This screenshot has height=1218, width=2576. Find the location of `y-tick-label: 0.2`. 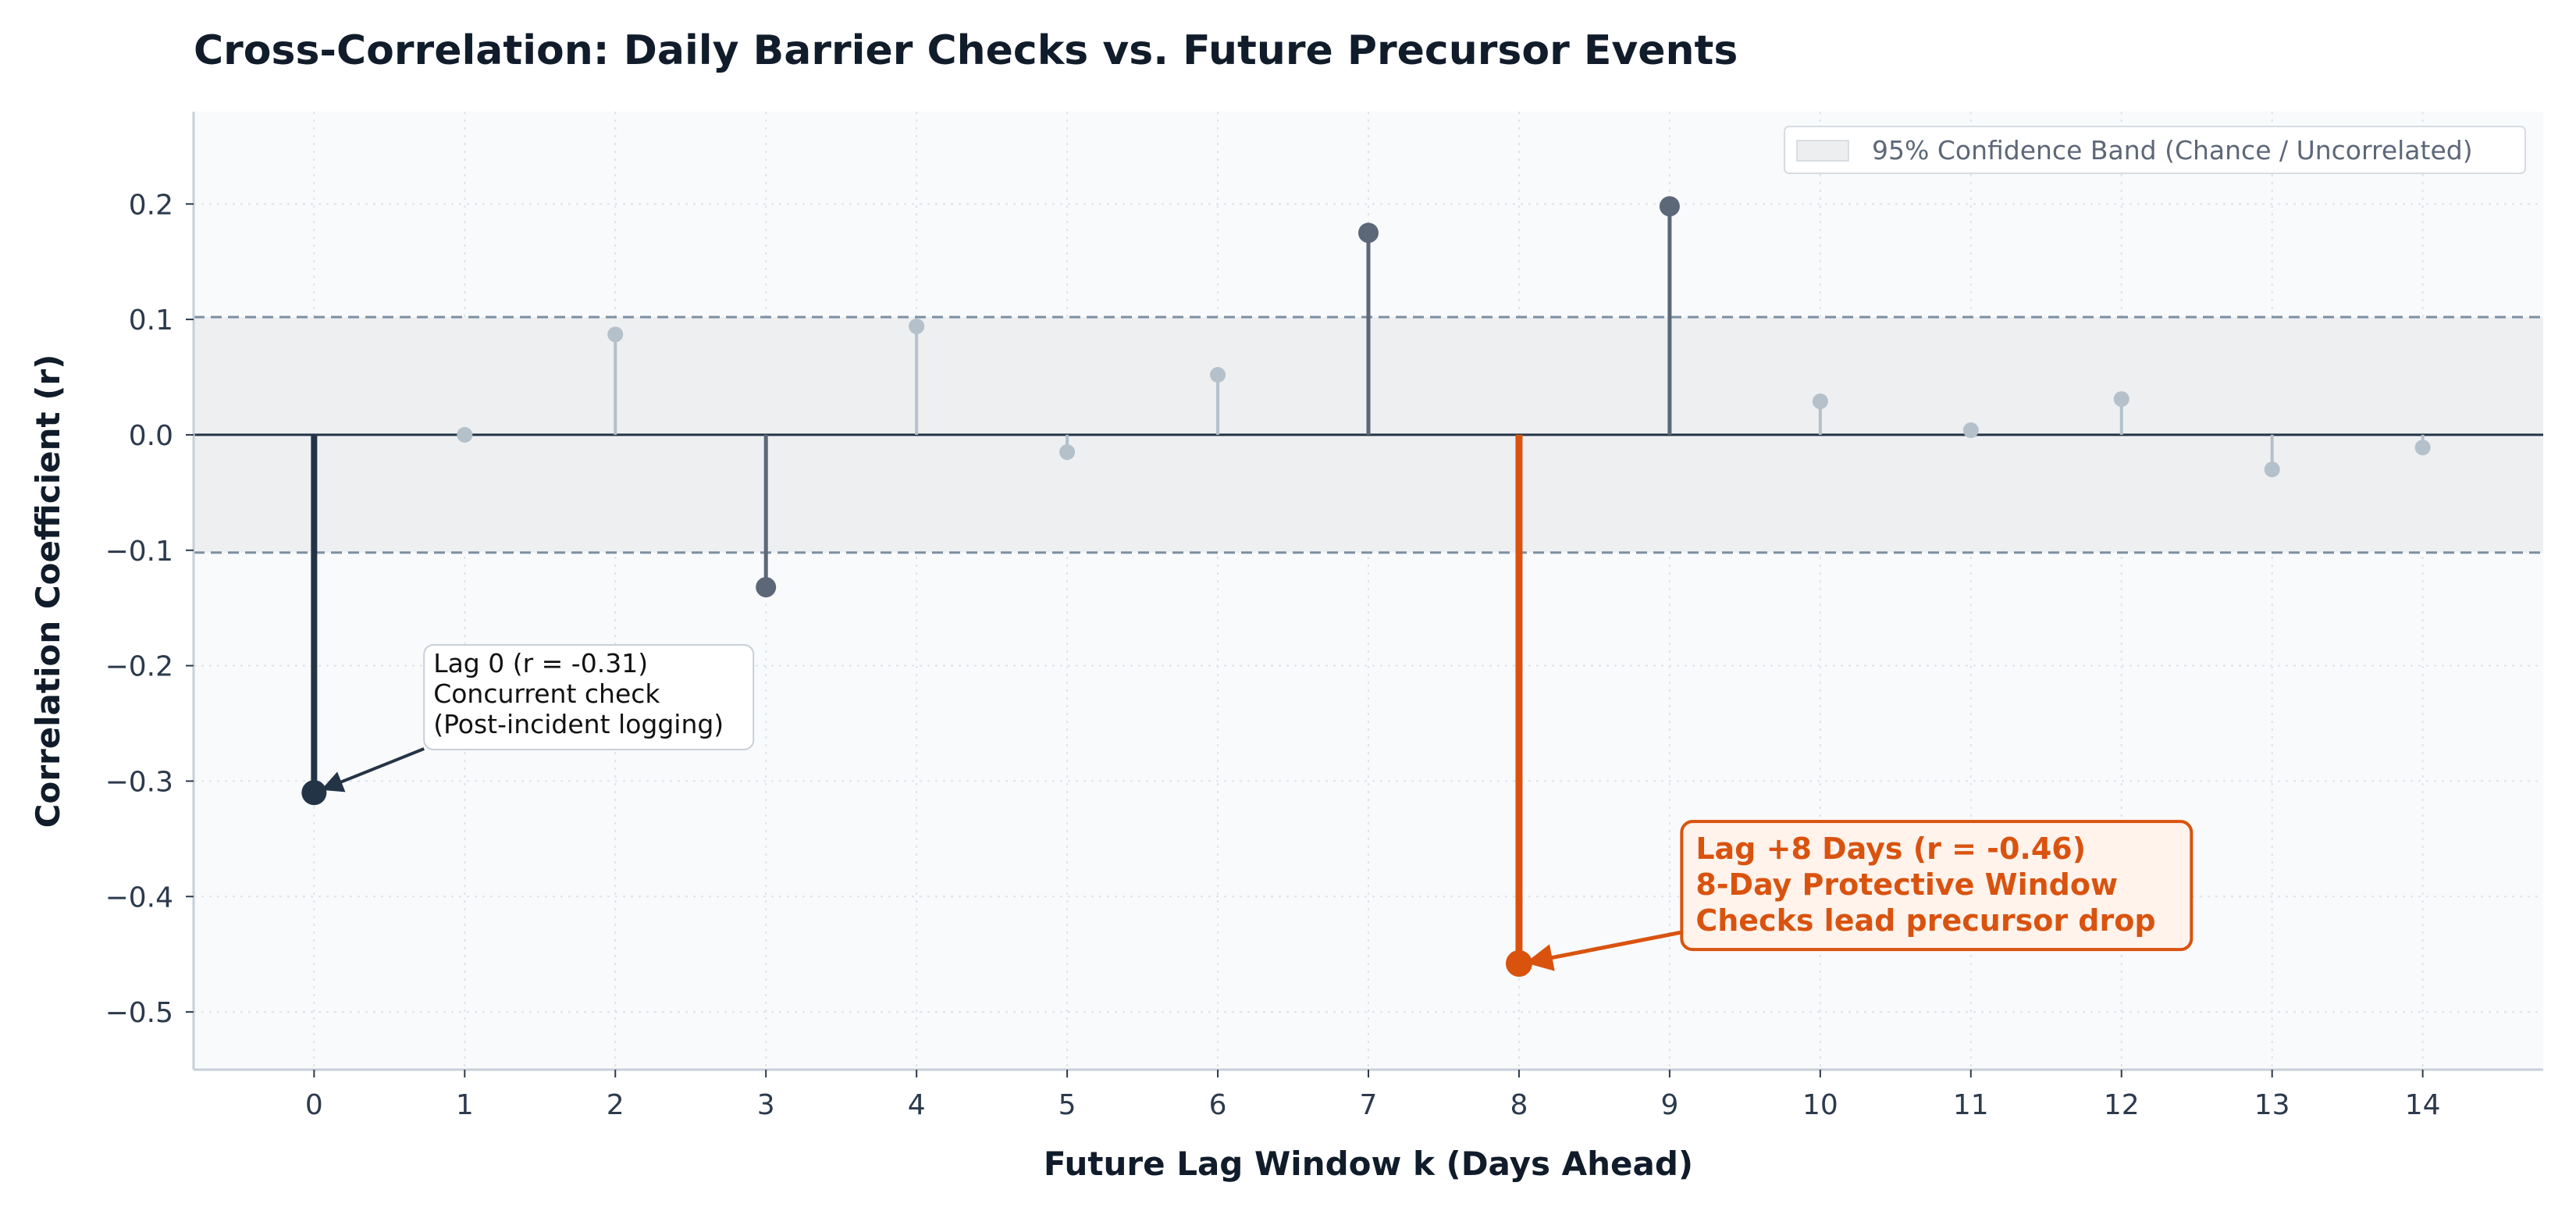

y-tick-label: 0.2 is located at coordinates (151, 205).